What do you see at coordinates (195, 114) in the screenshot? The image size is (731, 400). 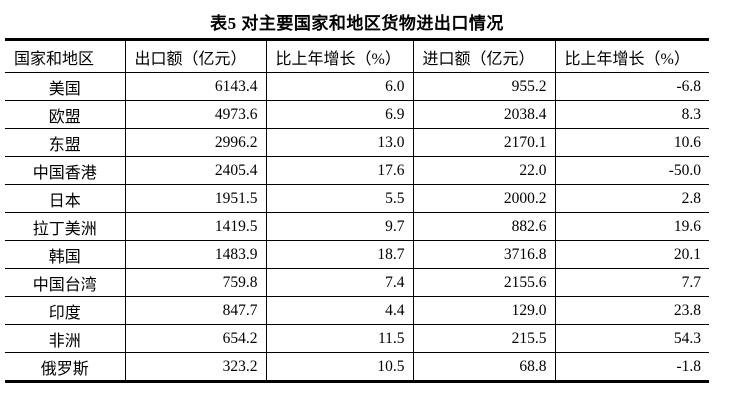 I see `value-cell: 4973.6` at bounding box center [195, 114].